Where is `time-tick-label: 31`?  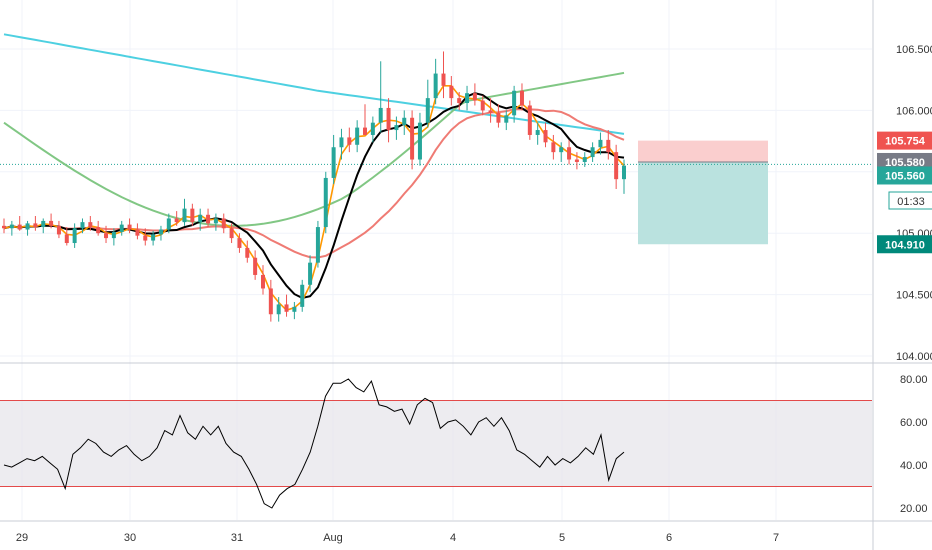
time-tick-label: 31 is located at coordinates (237, 538).